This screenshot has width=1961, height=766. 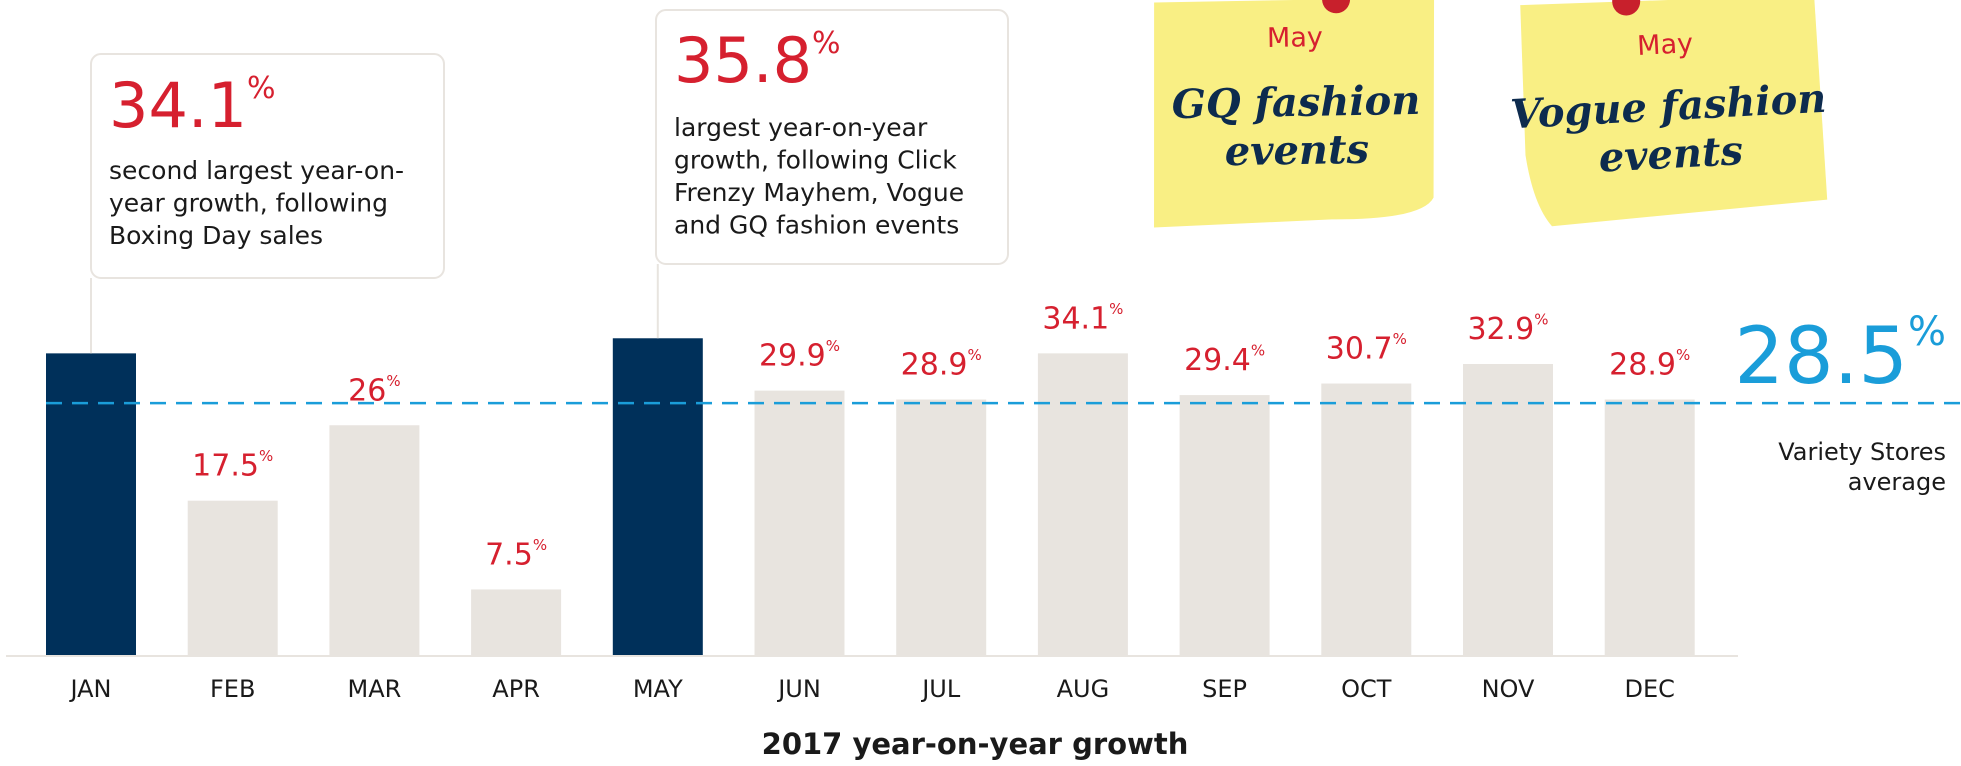 What do you see at coordinates (798, 689) in the screenshot?
I see `x-tick-label: JUN` at bounding box center [798, 689].